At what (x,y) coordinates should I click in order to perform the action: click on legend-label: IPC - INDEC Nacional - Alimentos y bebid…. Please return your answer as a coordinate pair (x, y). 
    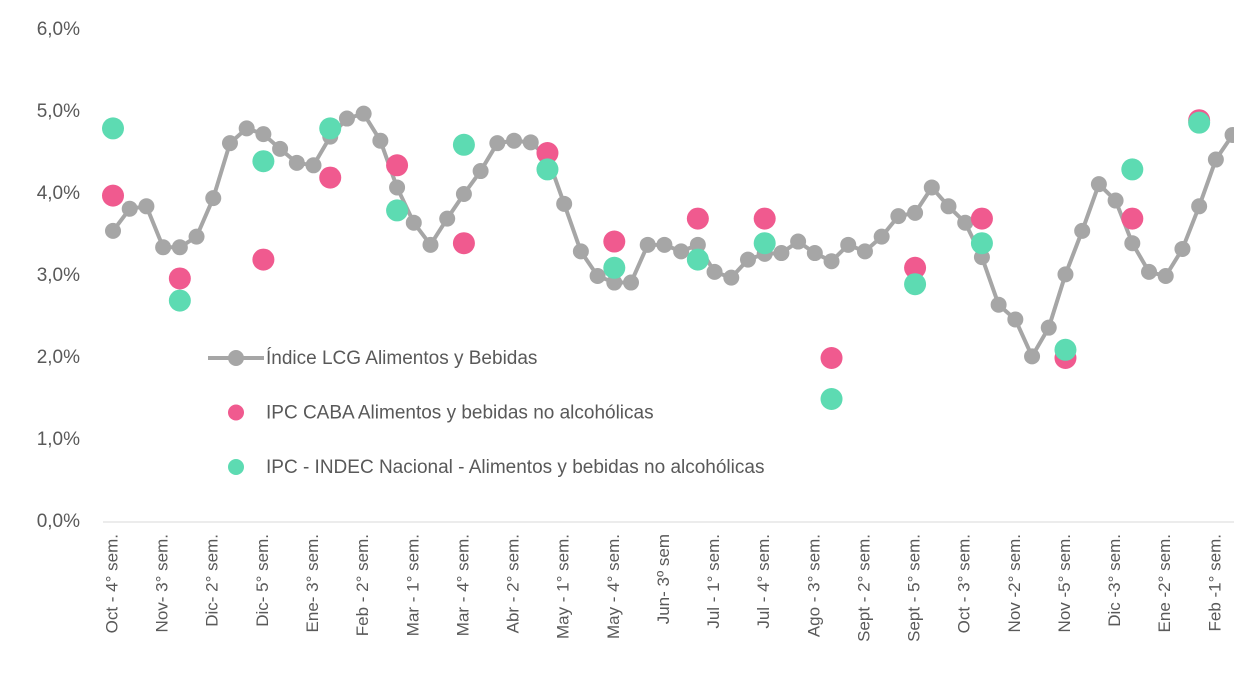
    Looking at the image, I should click on (515, 467).